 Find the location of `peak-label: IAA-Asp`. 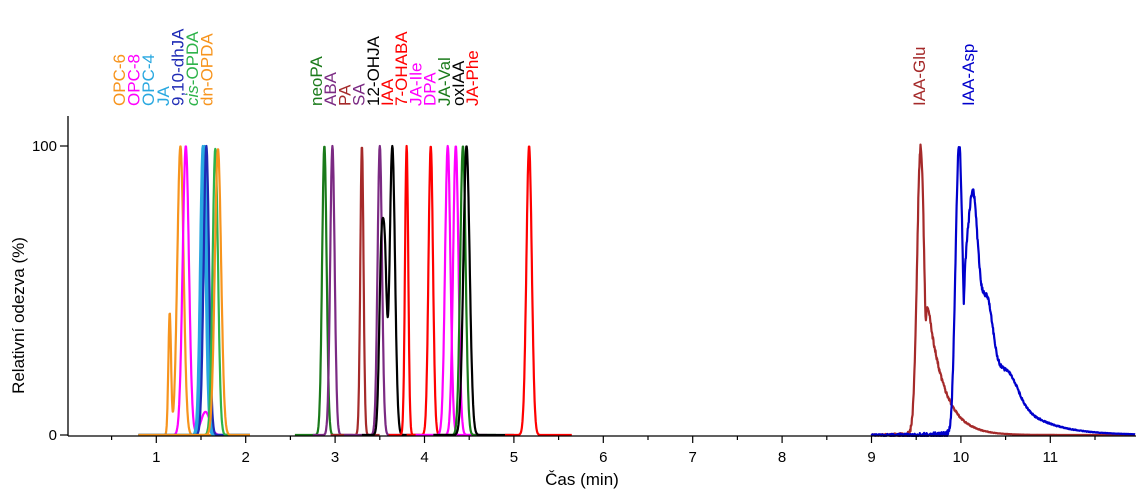

peak-label: IAA-Asp is located at coordinates (968, 75).